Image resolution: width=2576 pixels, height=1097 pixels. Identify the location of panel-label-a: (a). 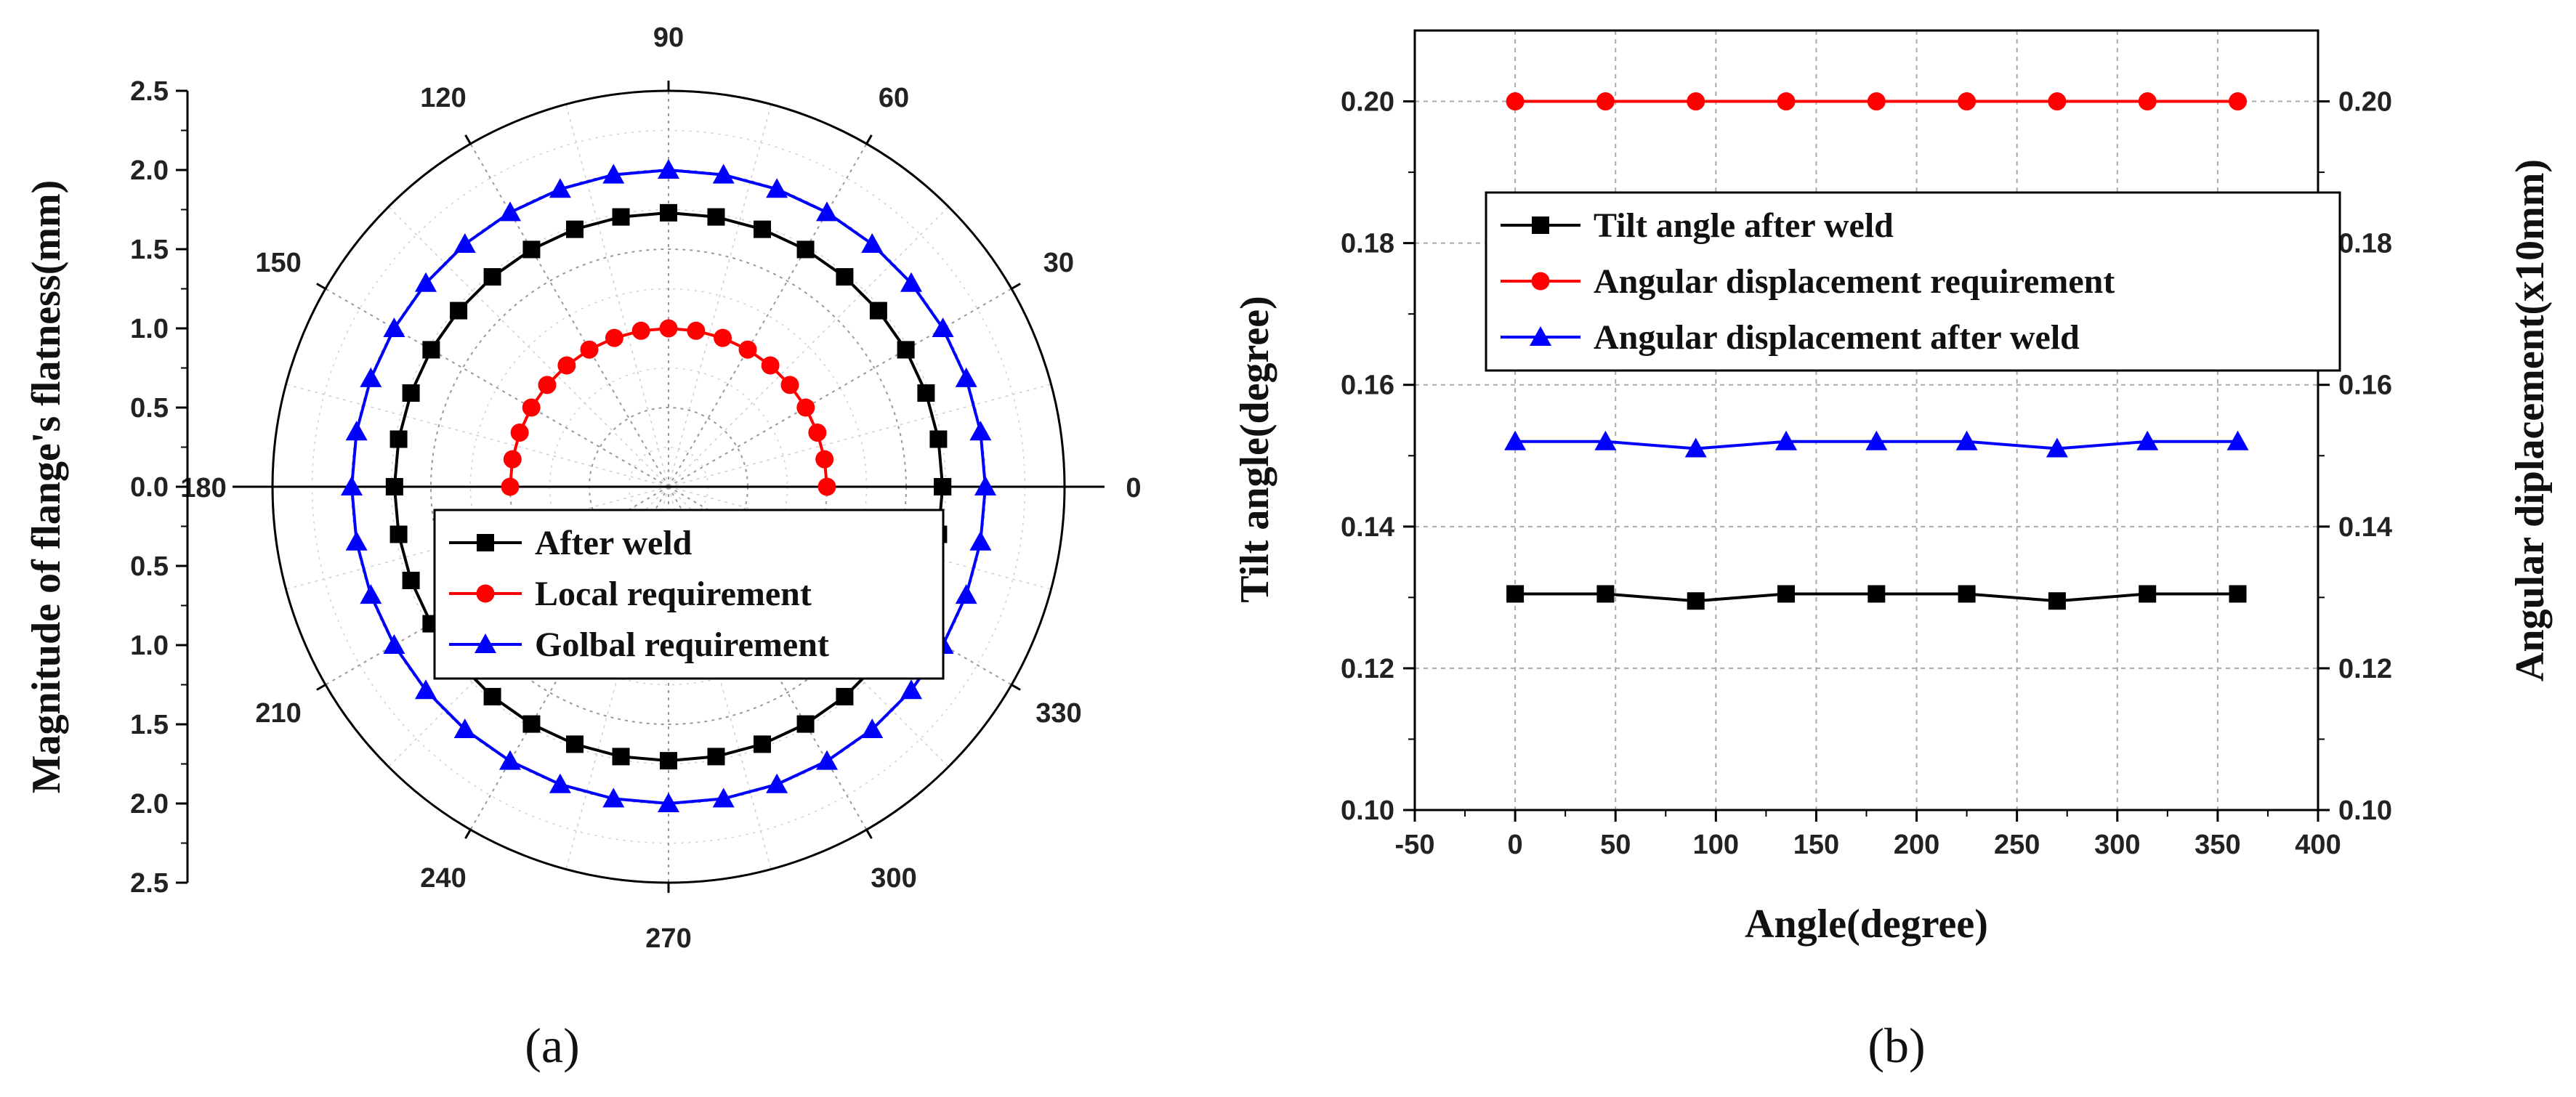
(552, 1045).